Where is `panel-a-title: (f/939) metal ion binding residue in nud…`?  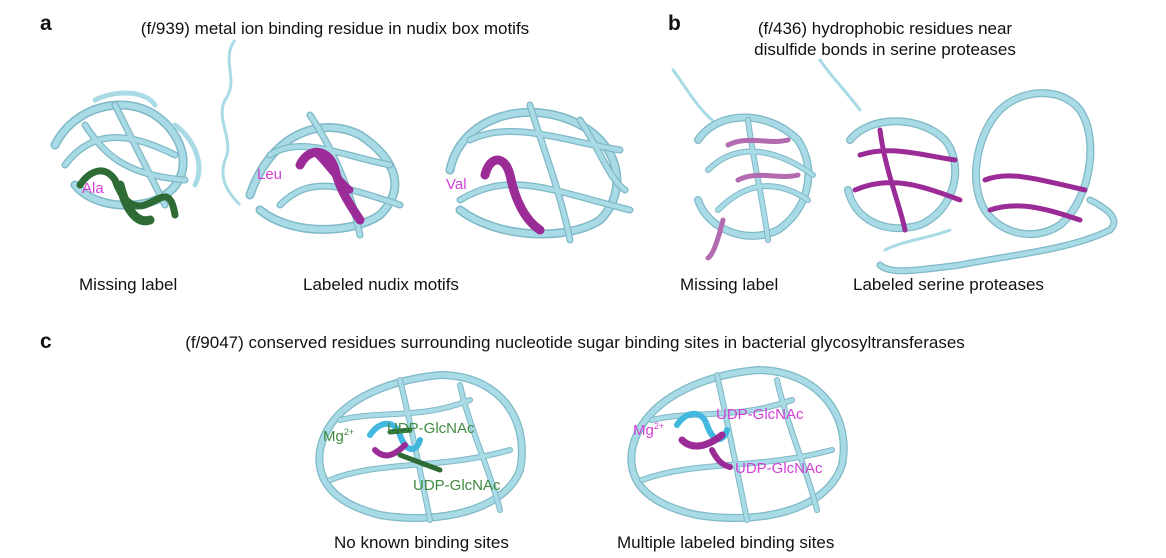 panel-a-title: (f/939) metal ion binding residue in nud… is located at coordinates (335, 28).